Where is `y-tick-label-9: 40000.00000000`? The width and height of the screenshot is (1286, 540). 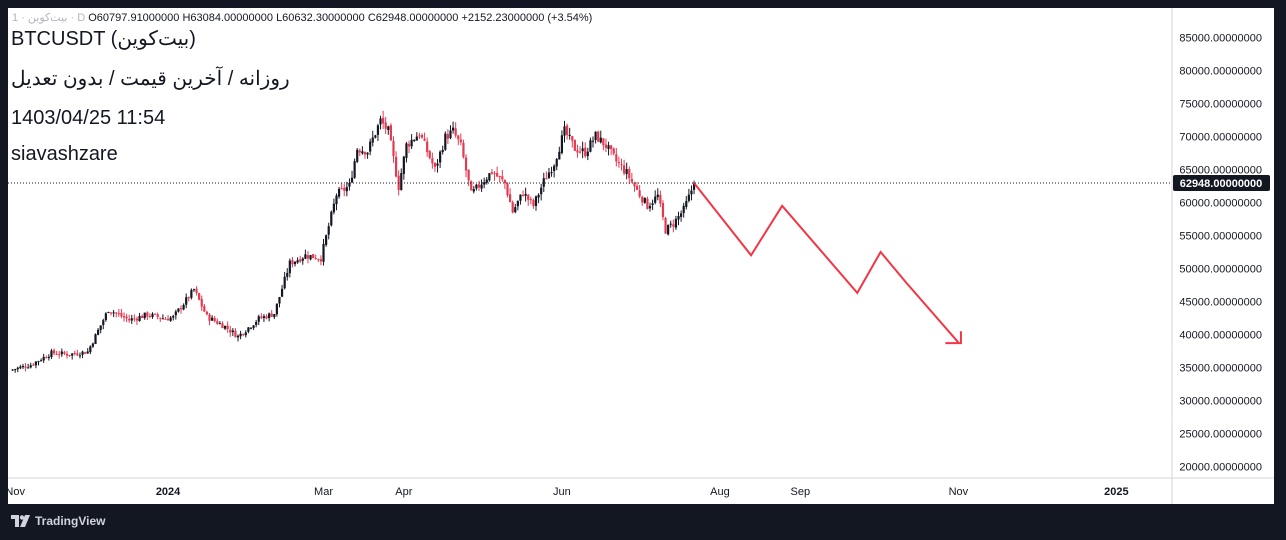 y-tick-label-9: 40000.00000000 is located at coordinates (1220, 336).